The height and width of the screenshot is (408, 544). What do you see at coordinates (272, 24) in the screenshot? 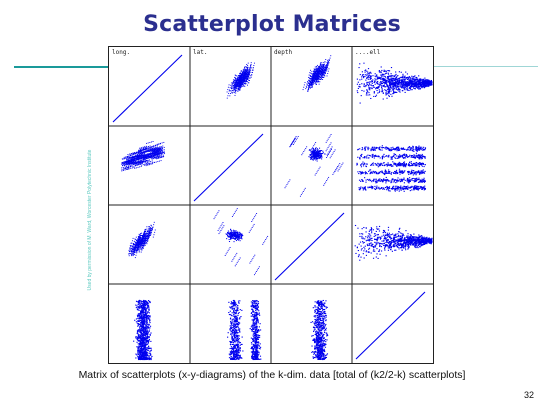
I see `slide-title: Scatterplot Matrices` at bounding box center [272, 24].